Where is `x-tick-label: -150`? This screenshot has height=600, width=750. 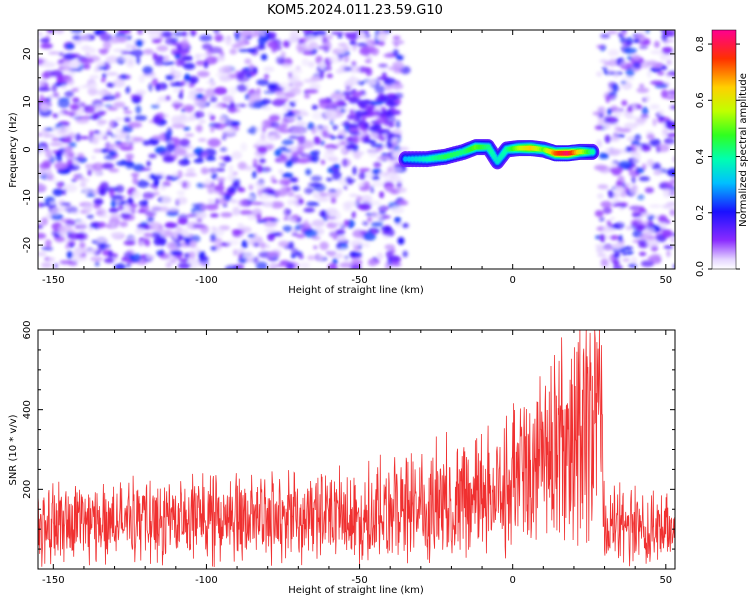
x-tick-label: -150 is located at coordinates (53, 280).